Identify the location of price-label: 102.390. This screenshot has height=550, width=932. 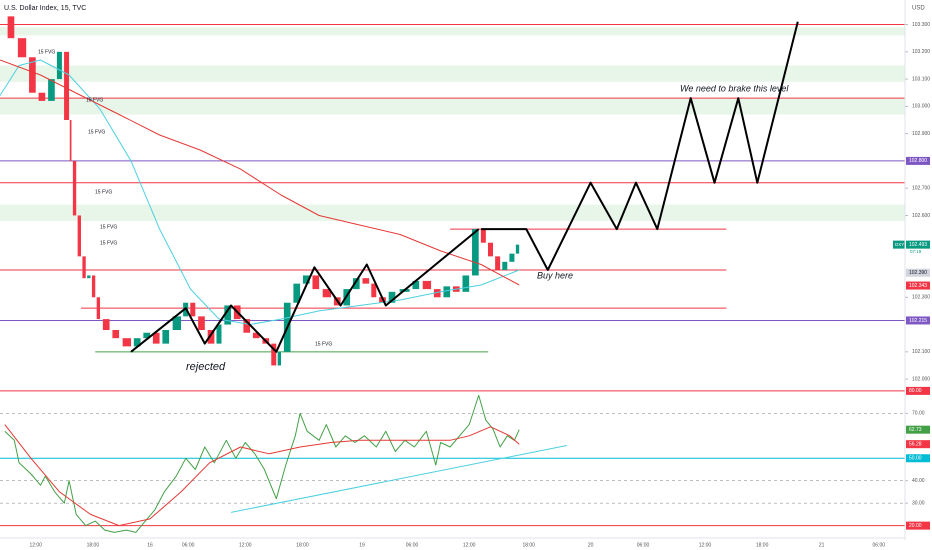
(918, 273).